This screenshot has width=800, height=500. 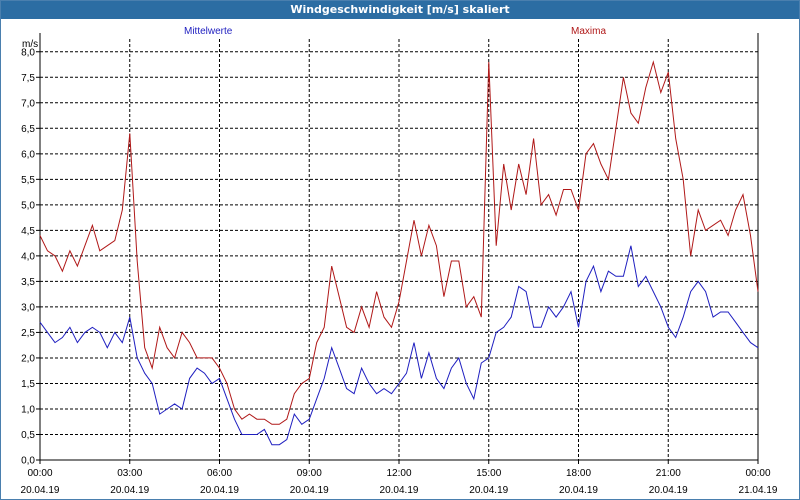 What do you see at coordinates (28, 409) in the screenshot?
I see `y-tick-label: 1,0` at bounding box center [28, 409].